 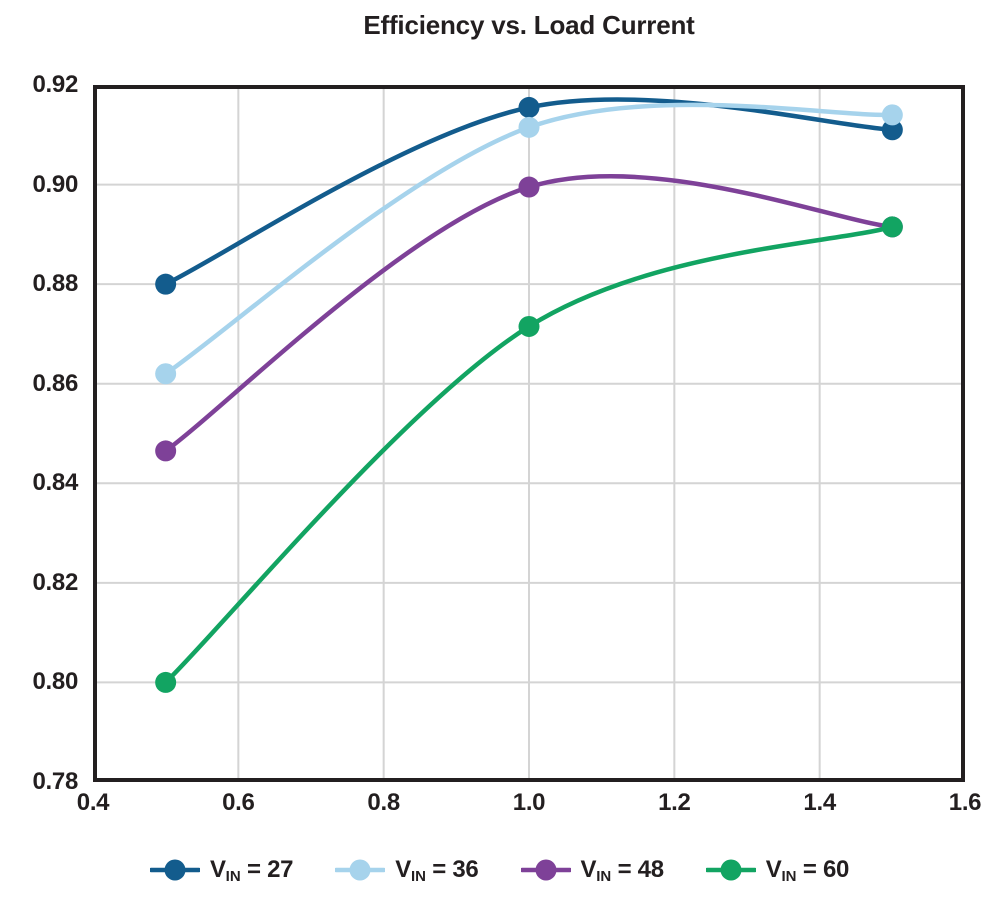 I want to click on legend-label: VIN = 60, so click(x=807, y=870).